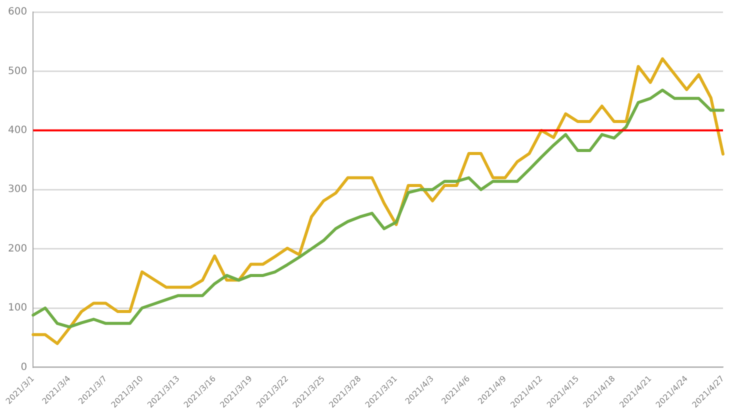 This screenshot has height=413, width=735. What do you see at coordinates (18, 190) in the screenshot?
I see `y-tick-label: 300` at bounding box center [18, 190].